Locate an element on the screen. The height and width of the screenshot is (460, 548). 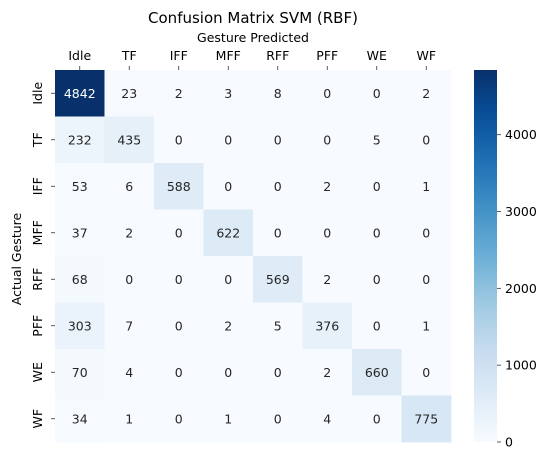
cell-value: 6 is located at coordinates (129, 186).